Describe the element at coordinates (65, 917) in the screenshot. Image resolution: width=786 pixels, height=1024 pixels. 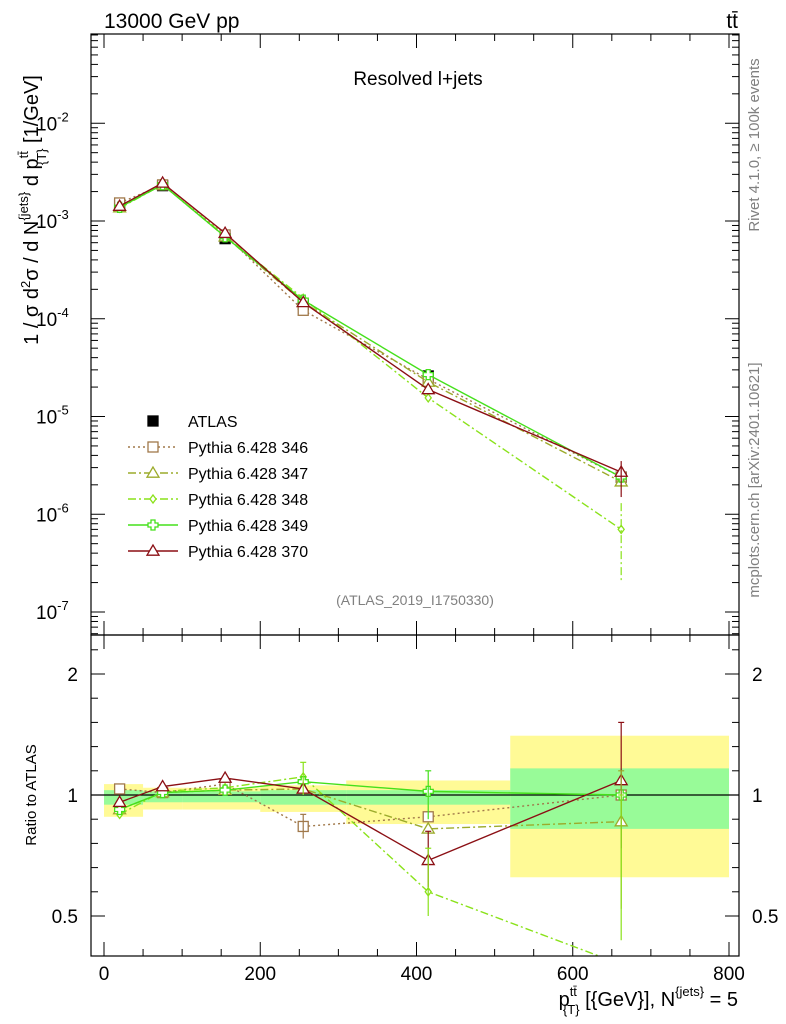
I see `ratio-ytick-label: 0.5` at that location.